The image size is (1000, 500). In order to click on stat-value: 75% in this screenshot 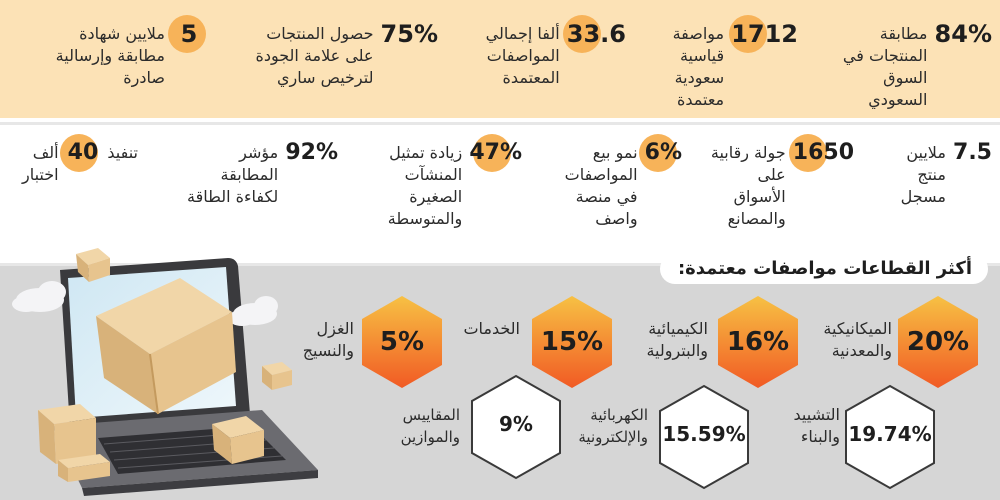, I will do `click(409, 34)`.